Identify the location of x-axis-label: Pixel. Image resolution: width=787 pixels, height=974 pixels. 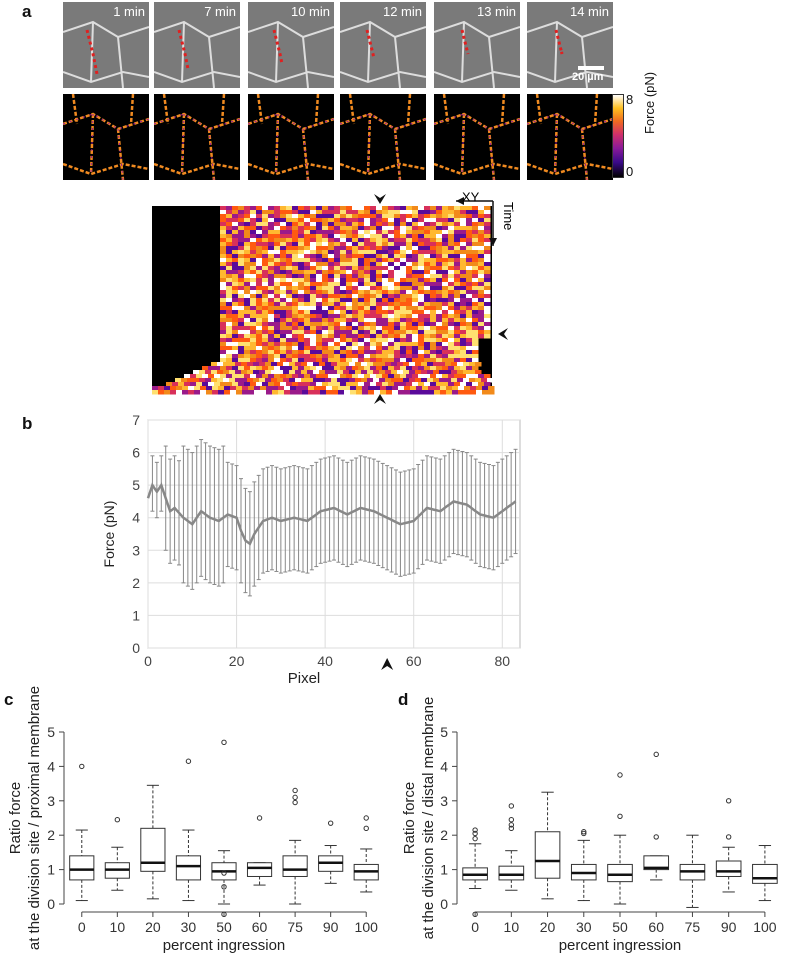
(304, 678).